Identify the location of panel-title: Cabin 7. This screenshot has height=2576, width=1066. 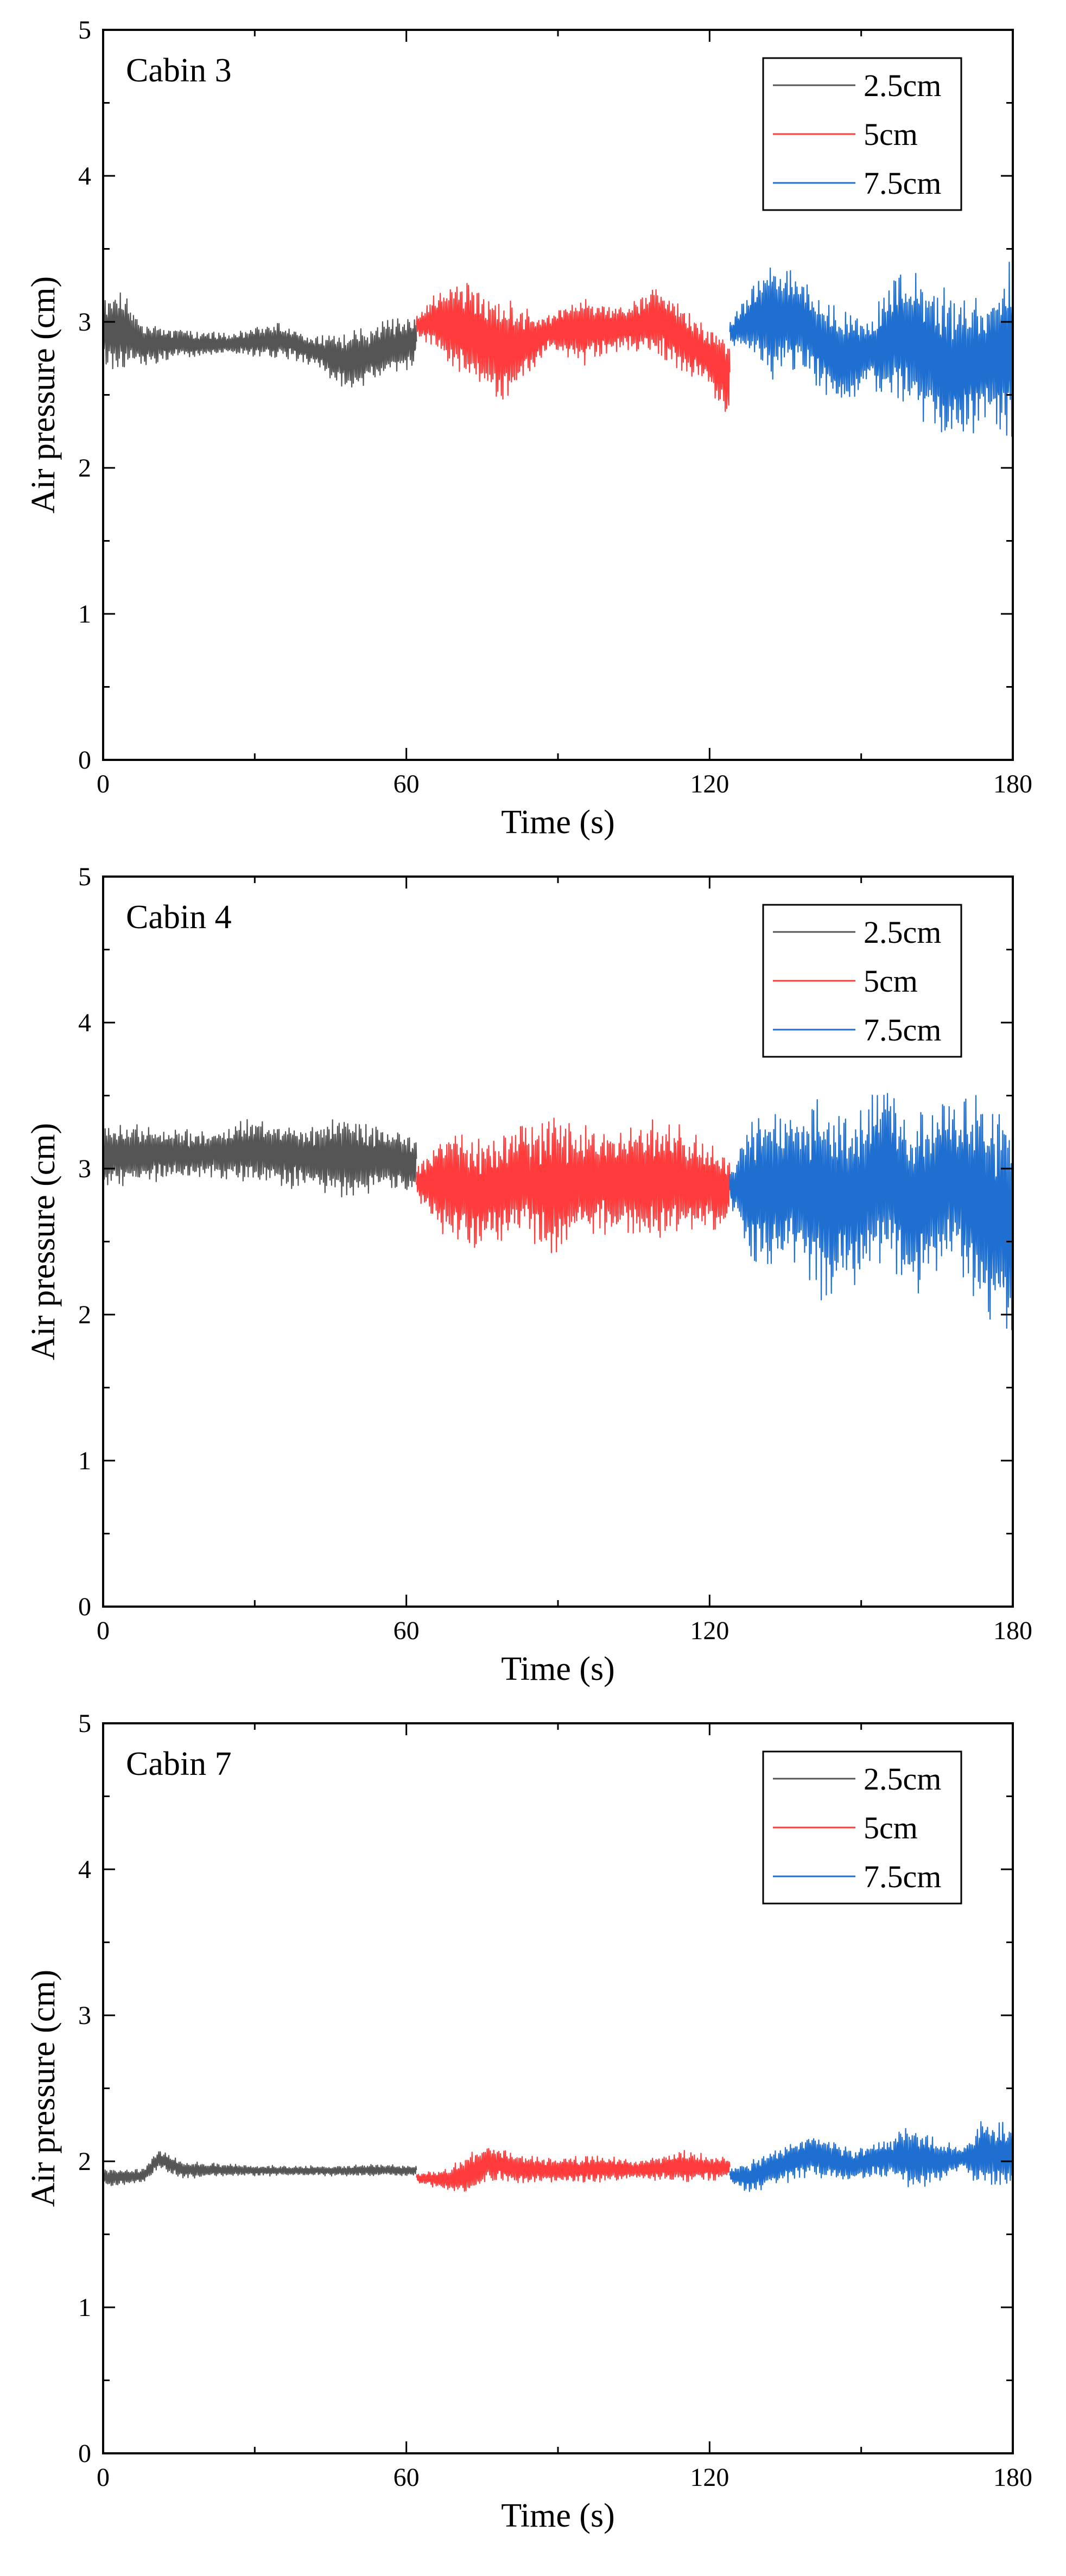
(179, 1764).